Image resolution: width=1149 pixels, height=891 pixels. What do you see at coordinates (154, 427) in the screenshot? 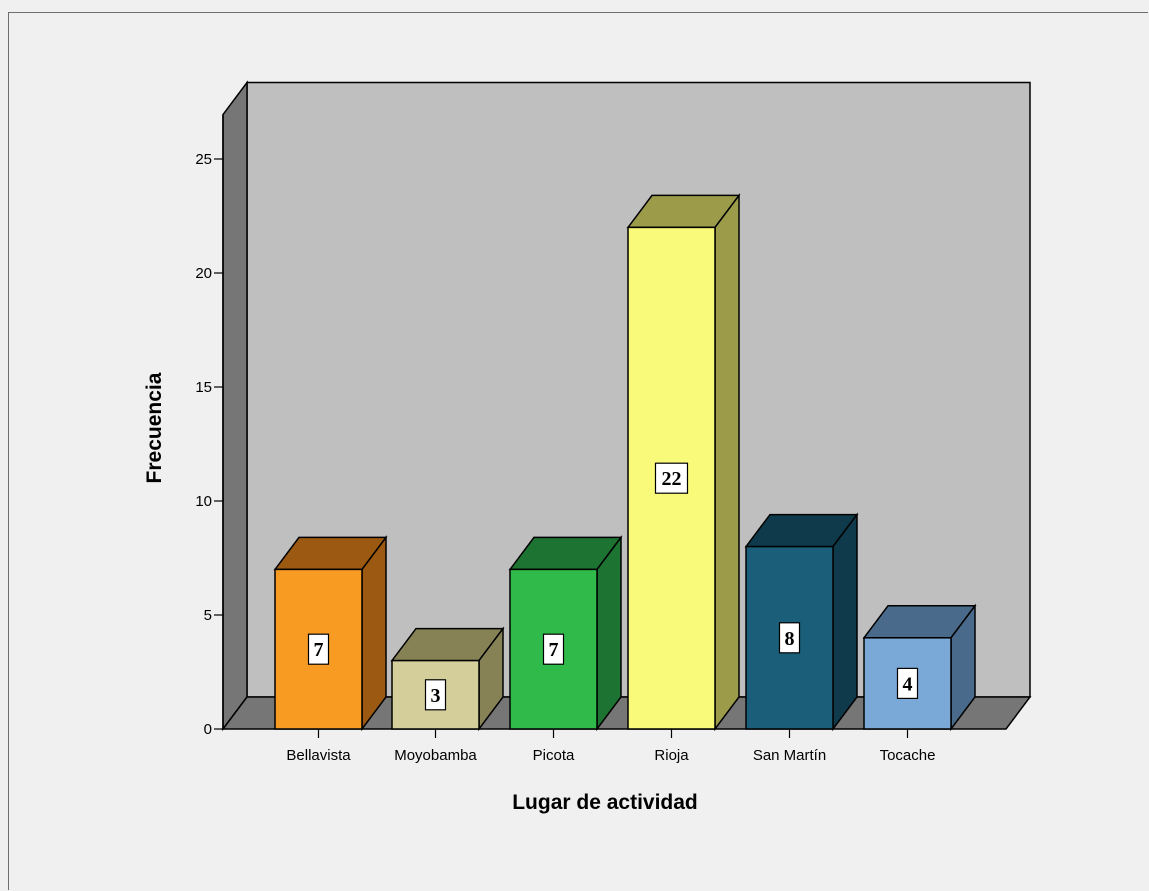
I see `y-axis-title: Frecuencia` at bounding box center [154, 427].